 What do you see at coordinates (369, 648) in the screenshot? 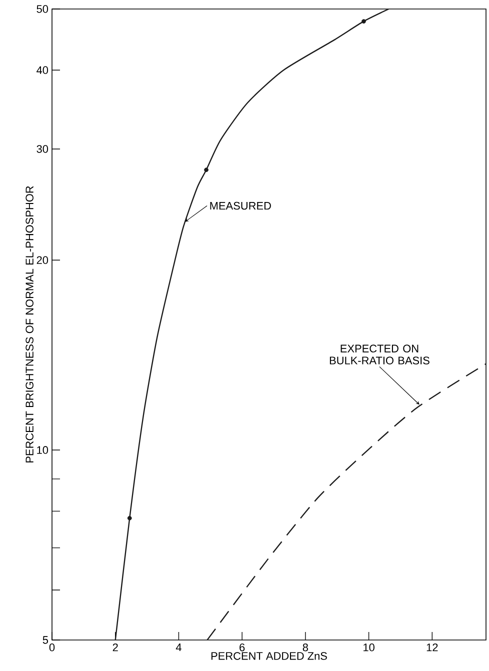
I see `x-tick-label: 10` at bounding box center [369, 648].